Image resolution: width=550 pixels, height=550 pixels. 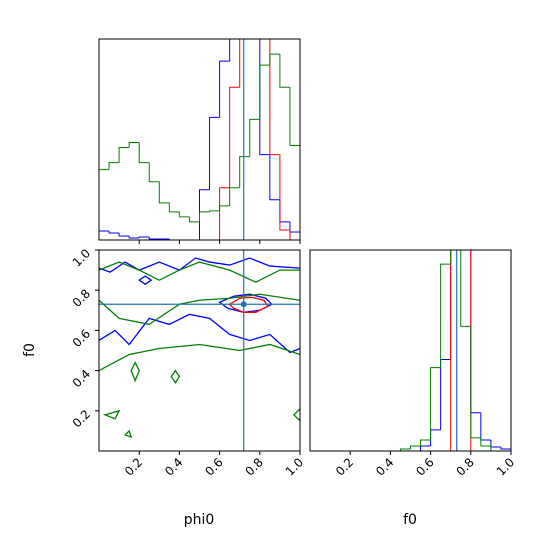 I want to click on y-tick-label: 0.2, so click(x=81, y=418).